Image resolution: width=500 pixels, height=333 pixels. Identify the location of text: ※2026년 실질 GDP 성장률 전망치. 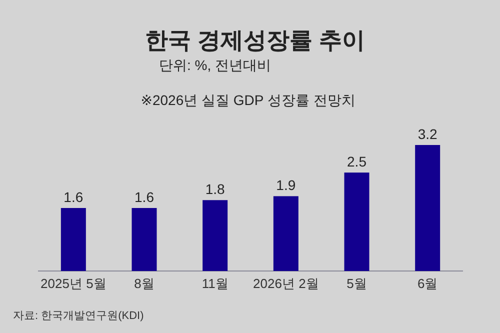
(248, 100).